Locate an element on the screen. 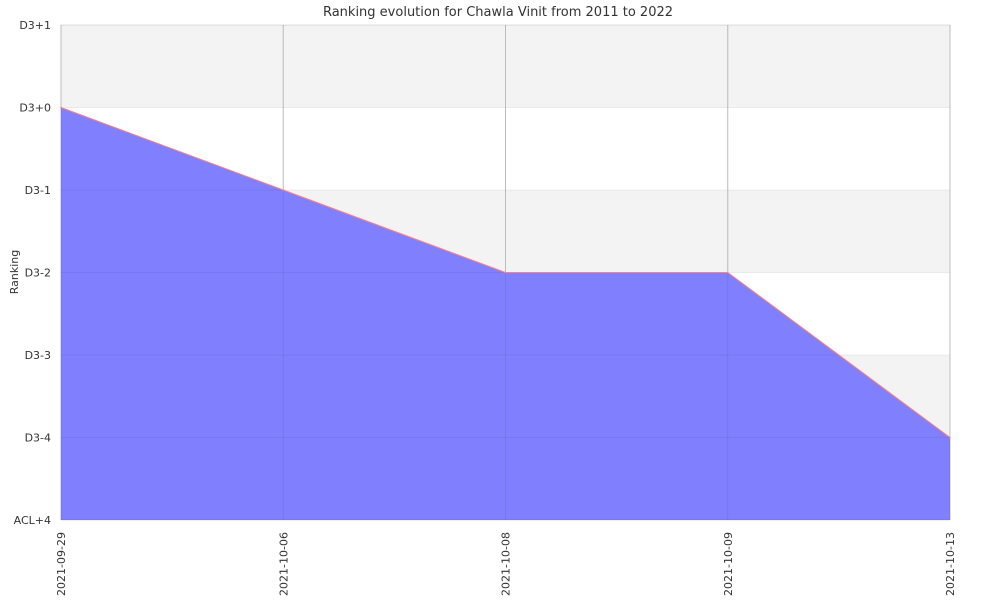 The width and height of the screenshot is (1000, 600). y-tick-label: D3-4 is located at coordinates (38, 438).